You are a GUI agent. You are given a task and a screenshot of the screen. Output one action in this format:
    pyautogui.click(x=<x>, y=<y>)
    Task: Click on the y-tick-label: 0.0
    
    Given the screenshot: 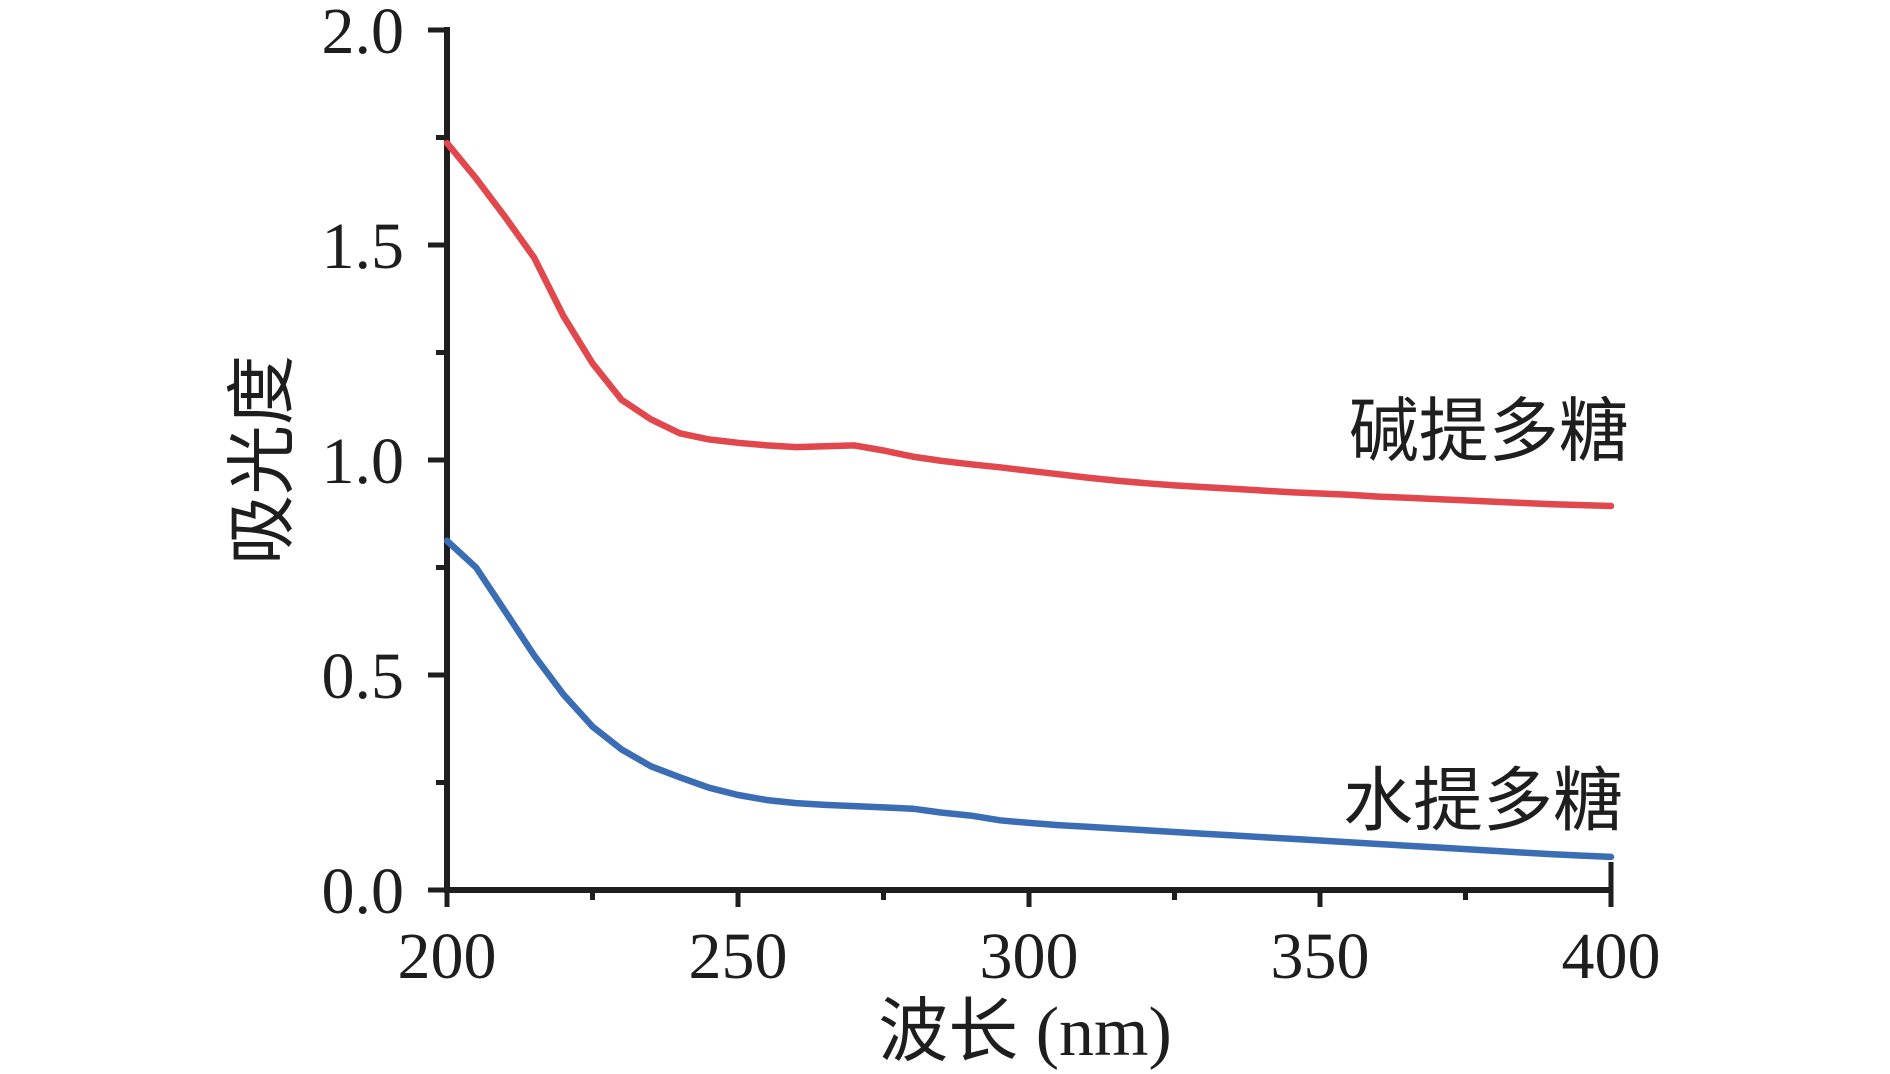 What is the action you would take?
    pyautogui.click(x=363, y=891)
    